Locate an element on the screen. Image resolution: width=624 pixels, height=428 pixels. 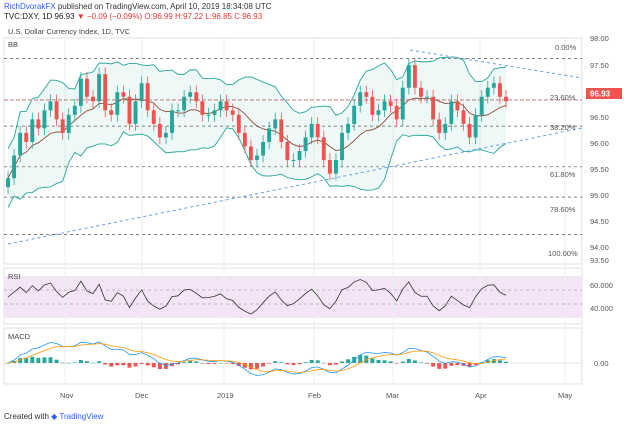
tradingview-brand-link: TradingView is located at coordinates (81, 416).